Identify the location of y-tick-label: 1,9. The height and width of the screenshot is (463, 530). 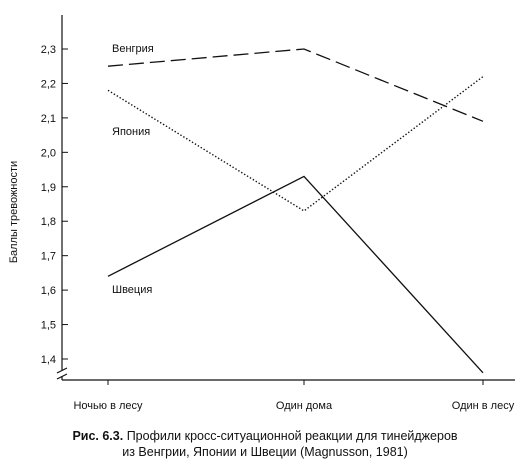
(48, 188).